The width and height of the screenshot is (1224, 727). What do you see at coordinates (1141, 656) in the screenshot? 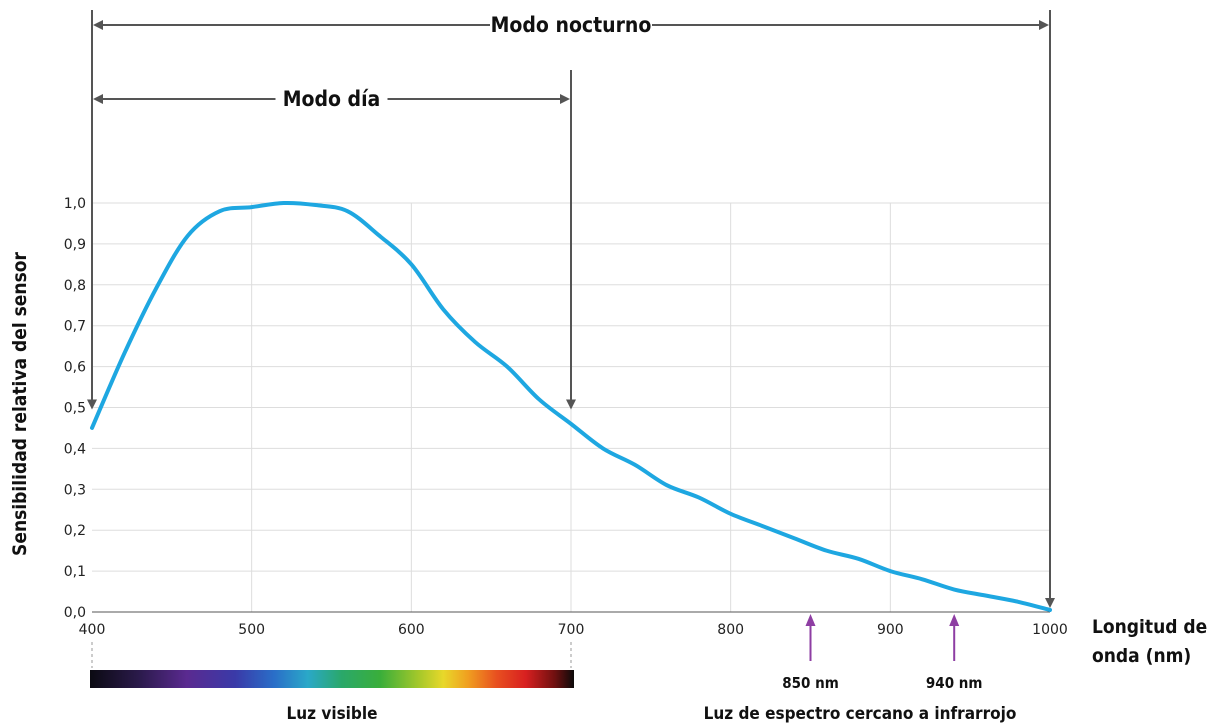
I see `x-axis-label: onda (nm)` at bounding box center [1141, 656].